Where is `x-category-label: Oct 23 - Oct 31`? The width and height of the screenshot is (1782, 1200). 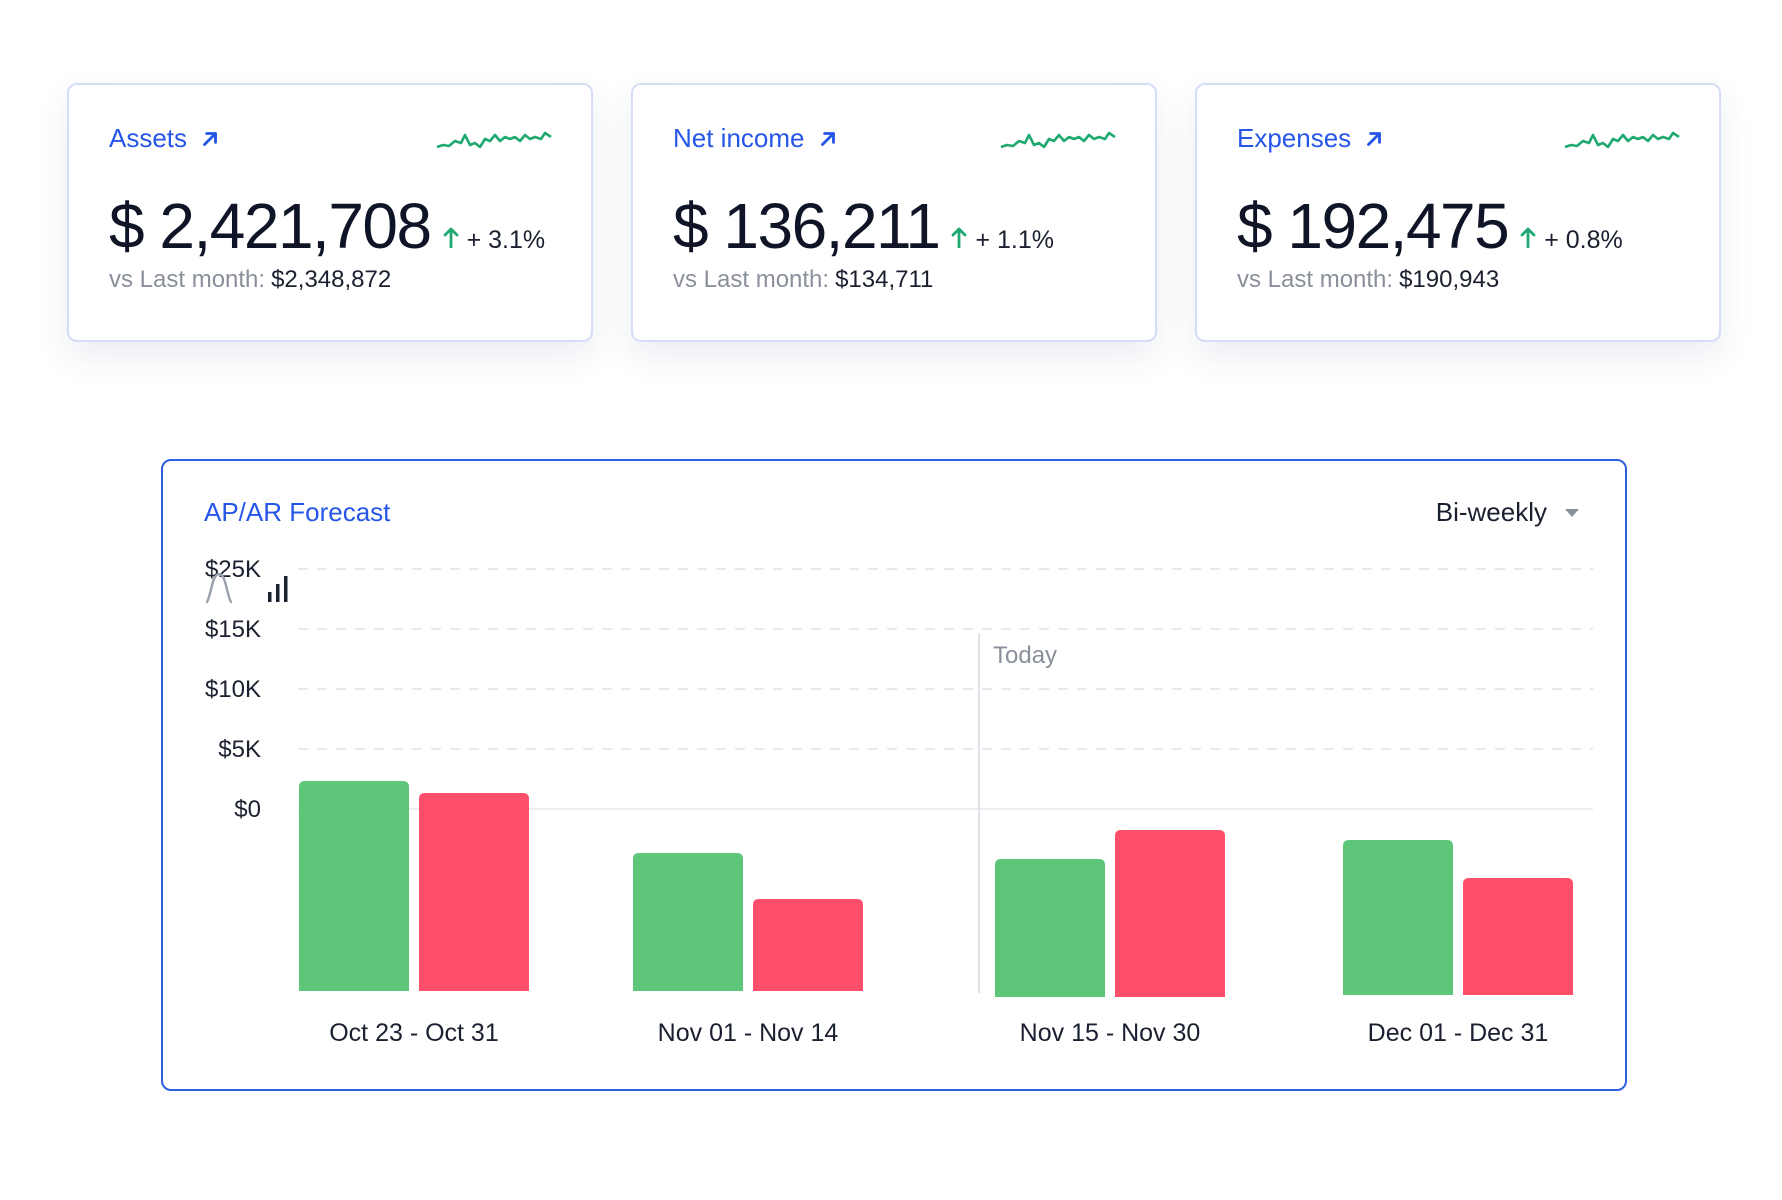 x-category-label: Oct 23 - Oct 31 is located at coordinates (414, 1033).